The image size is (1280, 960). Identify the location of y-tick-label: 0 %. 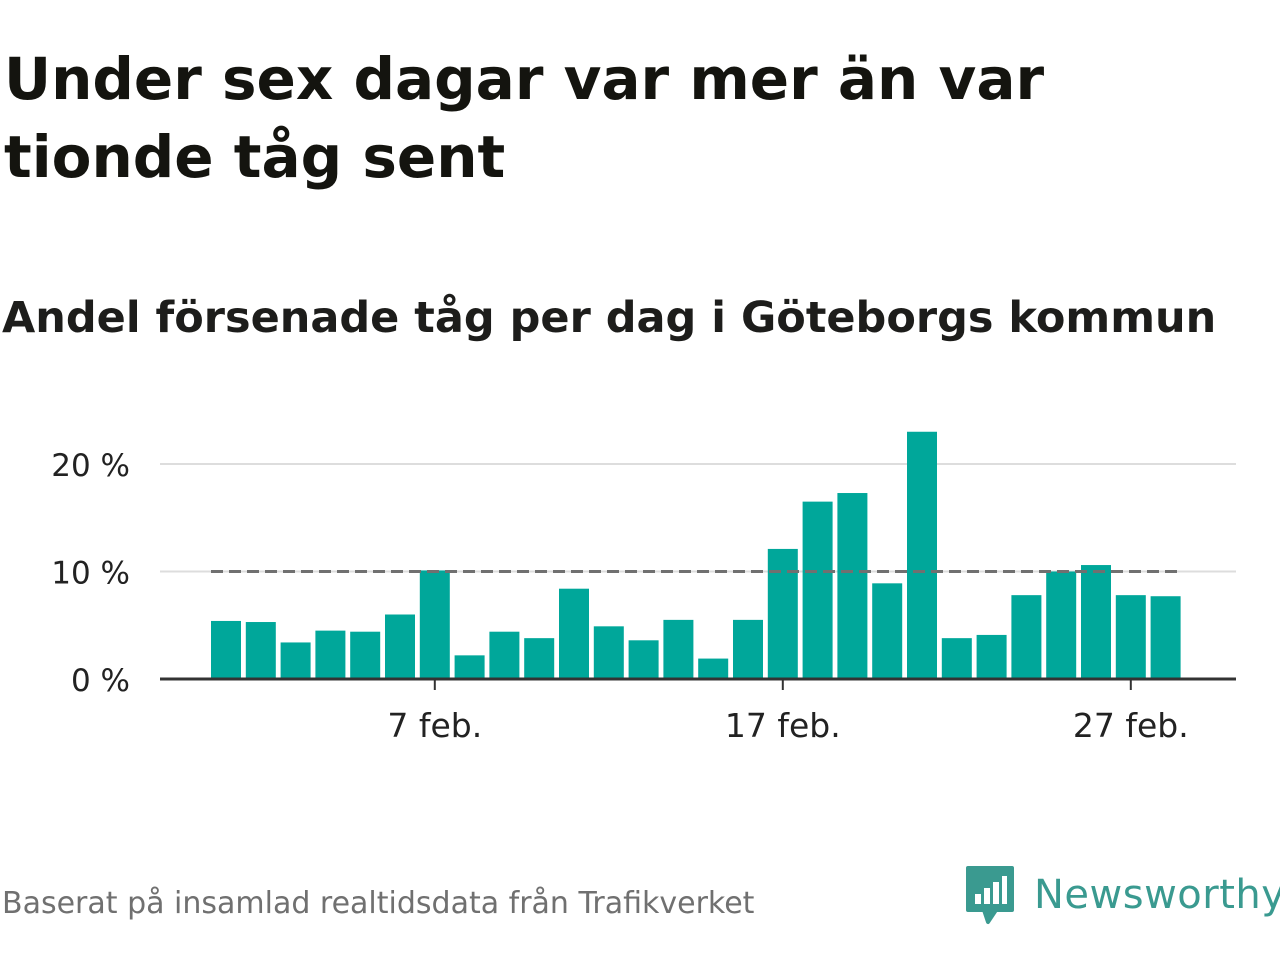
(100, 681).